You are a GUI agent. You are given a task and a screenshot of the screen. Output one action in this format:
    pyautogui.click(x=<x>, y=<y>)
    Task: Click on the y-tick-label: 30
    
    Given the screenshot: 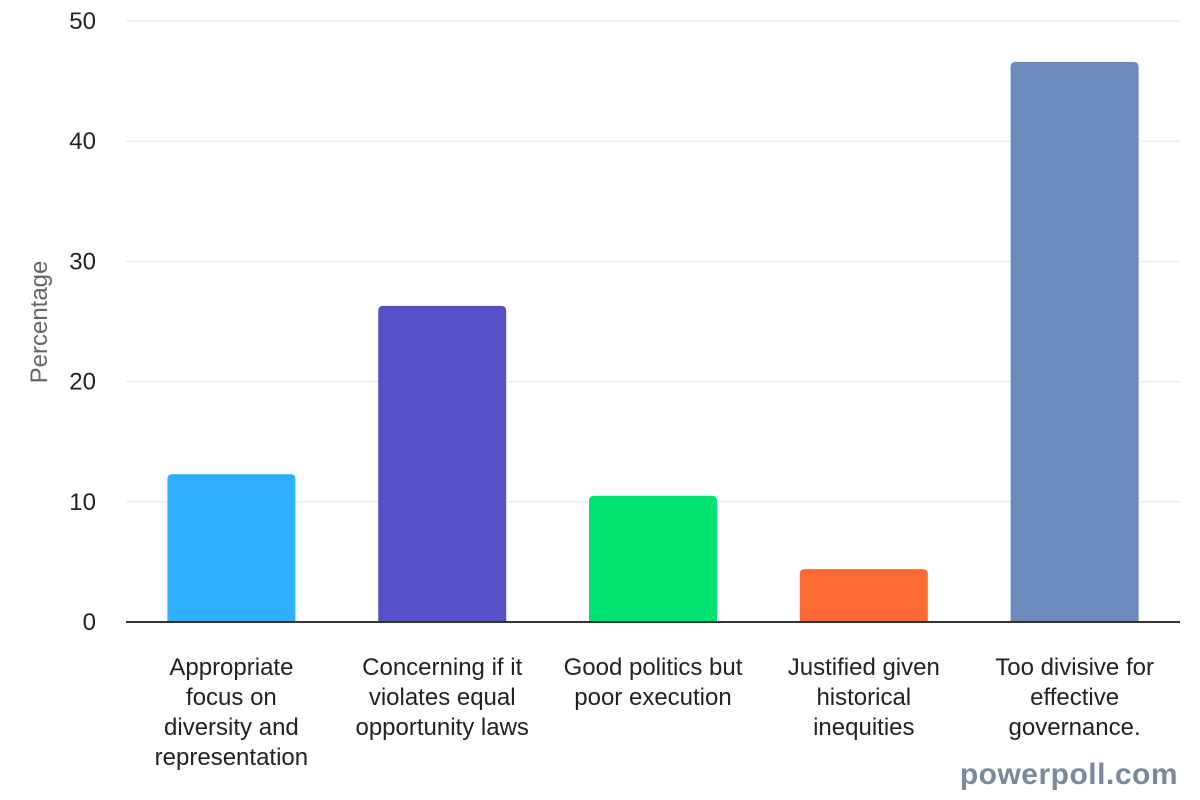 What is the action you would take?
    pyautogui.click(x=82, y=261)
    